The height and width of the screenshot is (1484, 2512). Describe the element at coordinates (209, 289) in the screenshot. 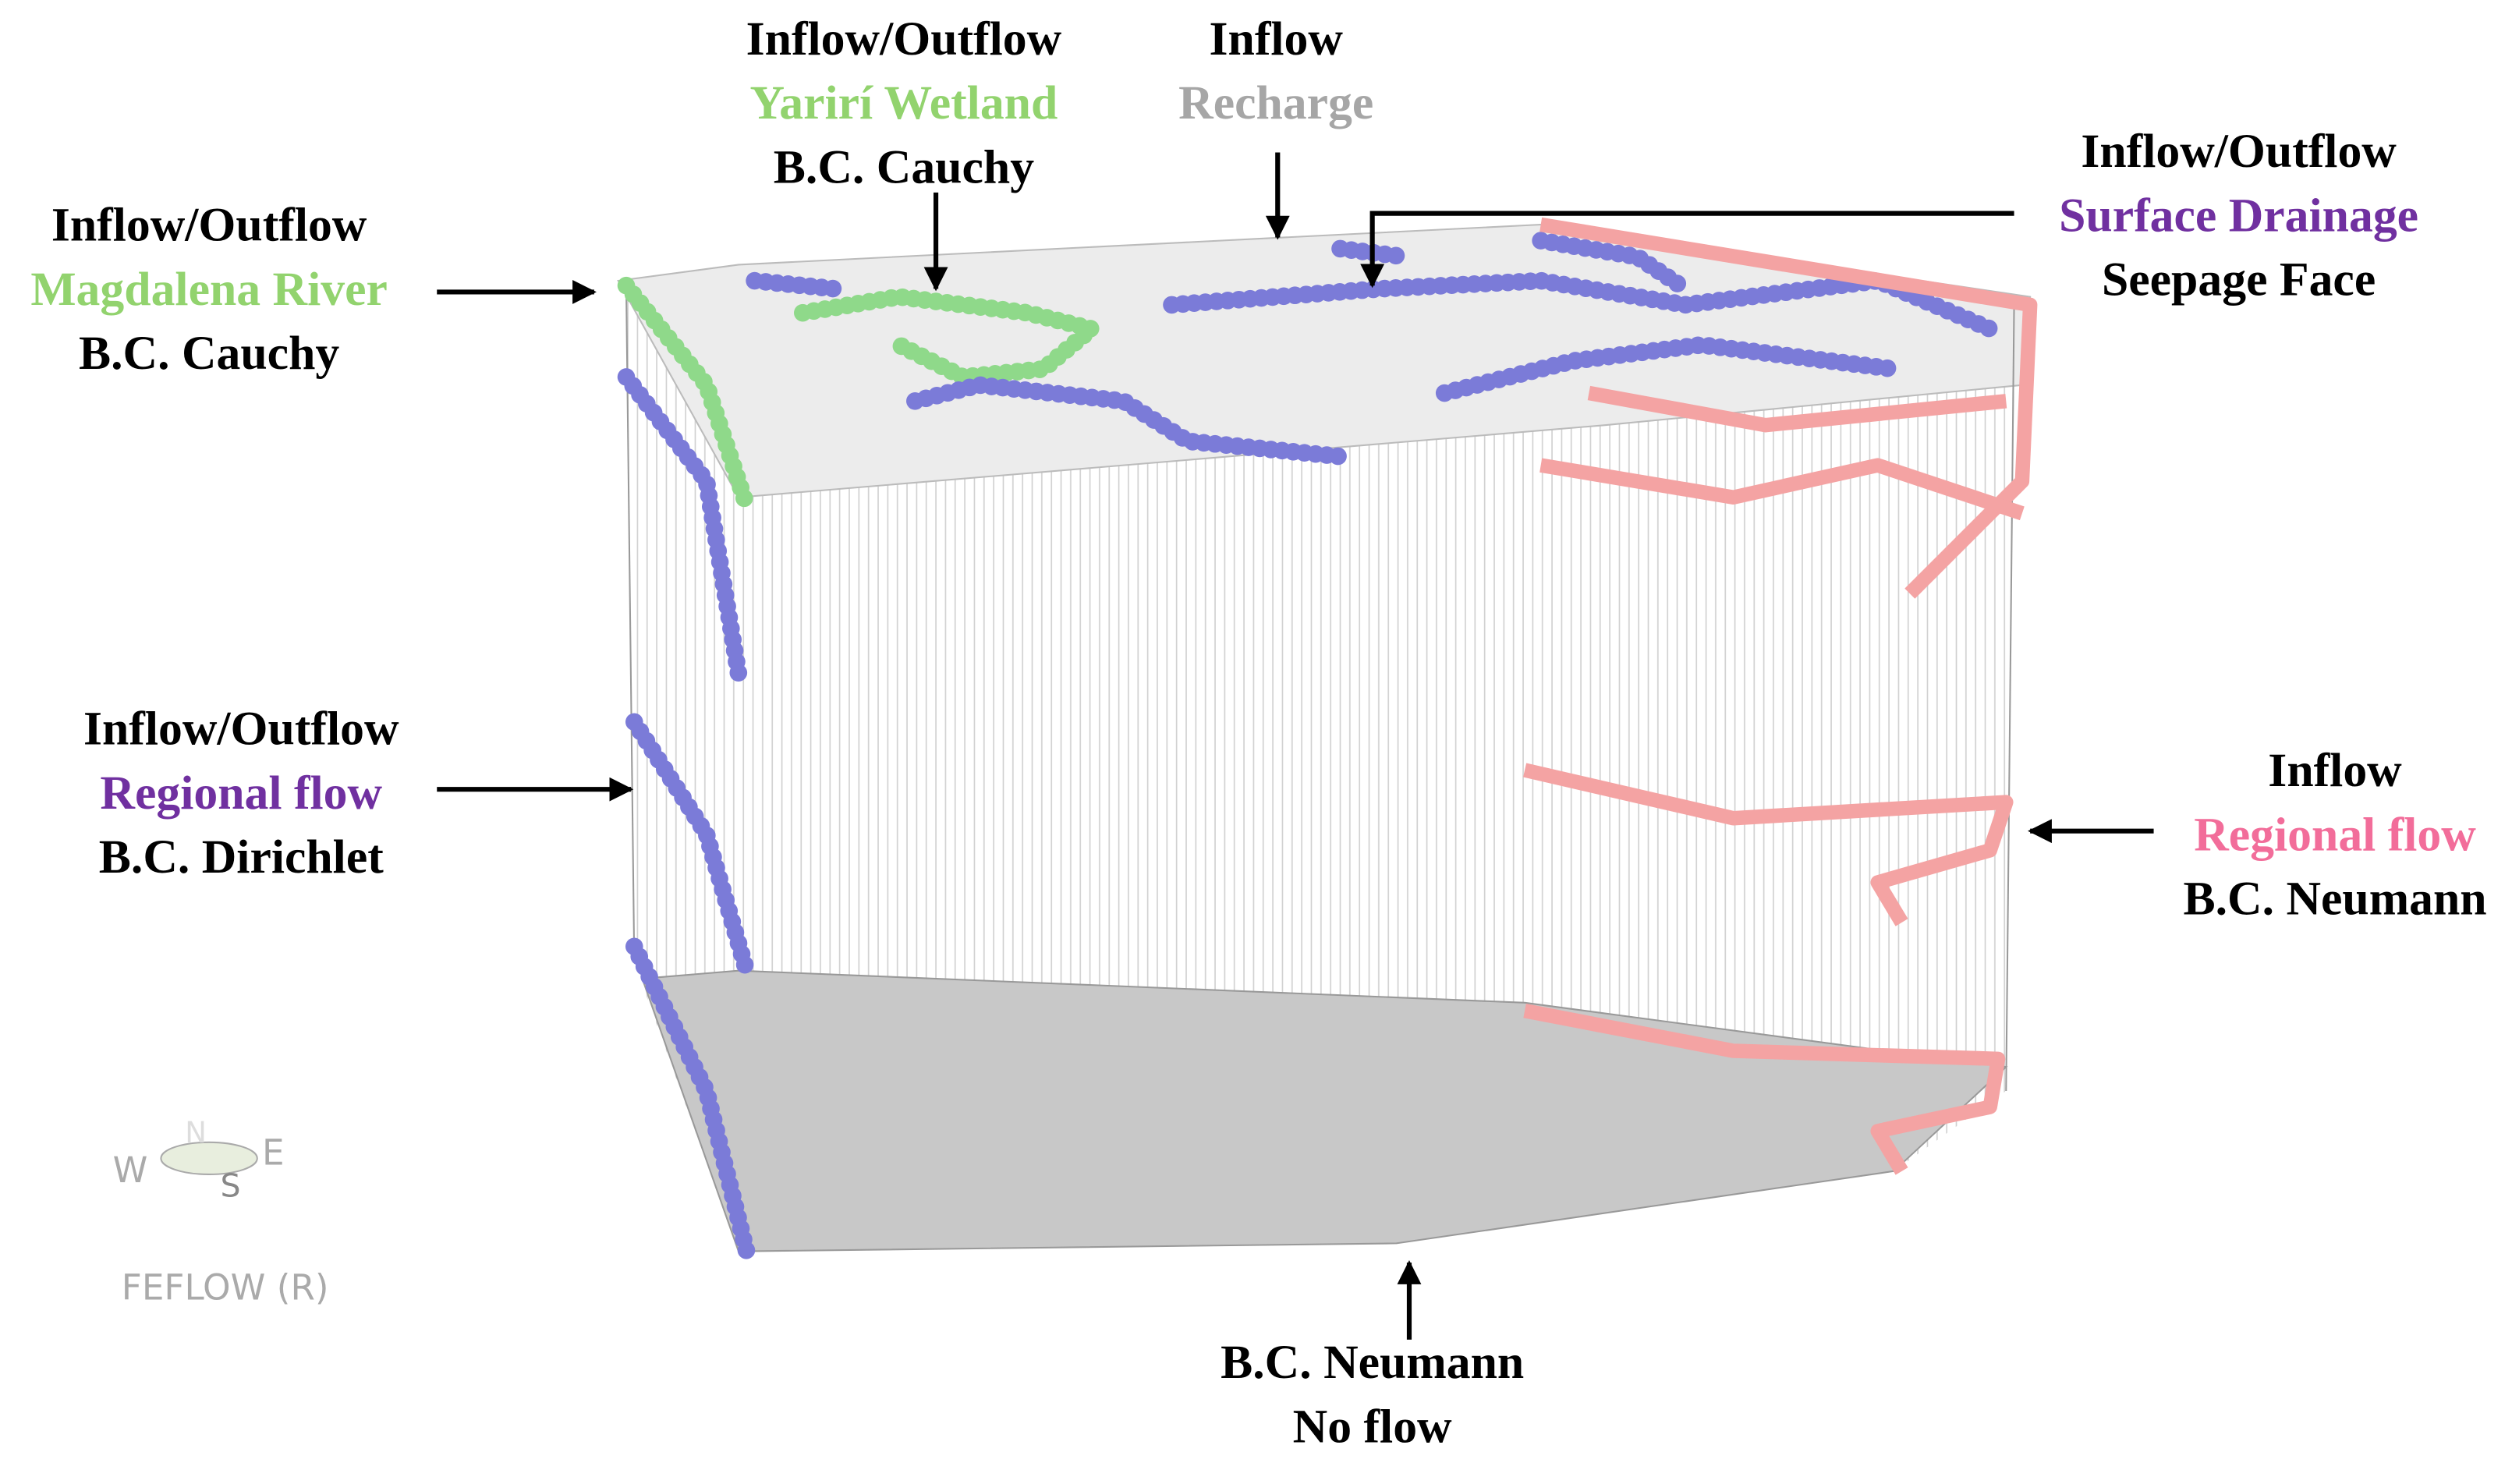

I see `label-line: Magdalena River` at that location.